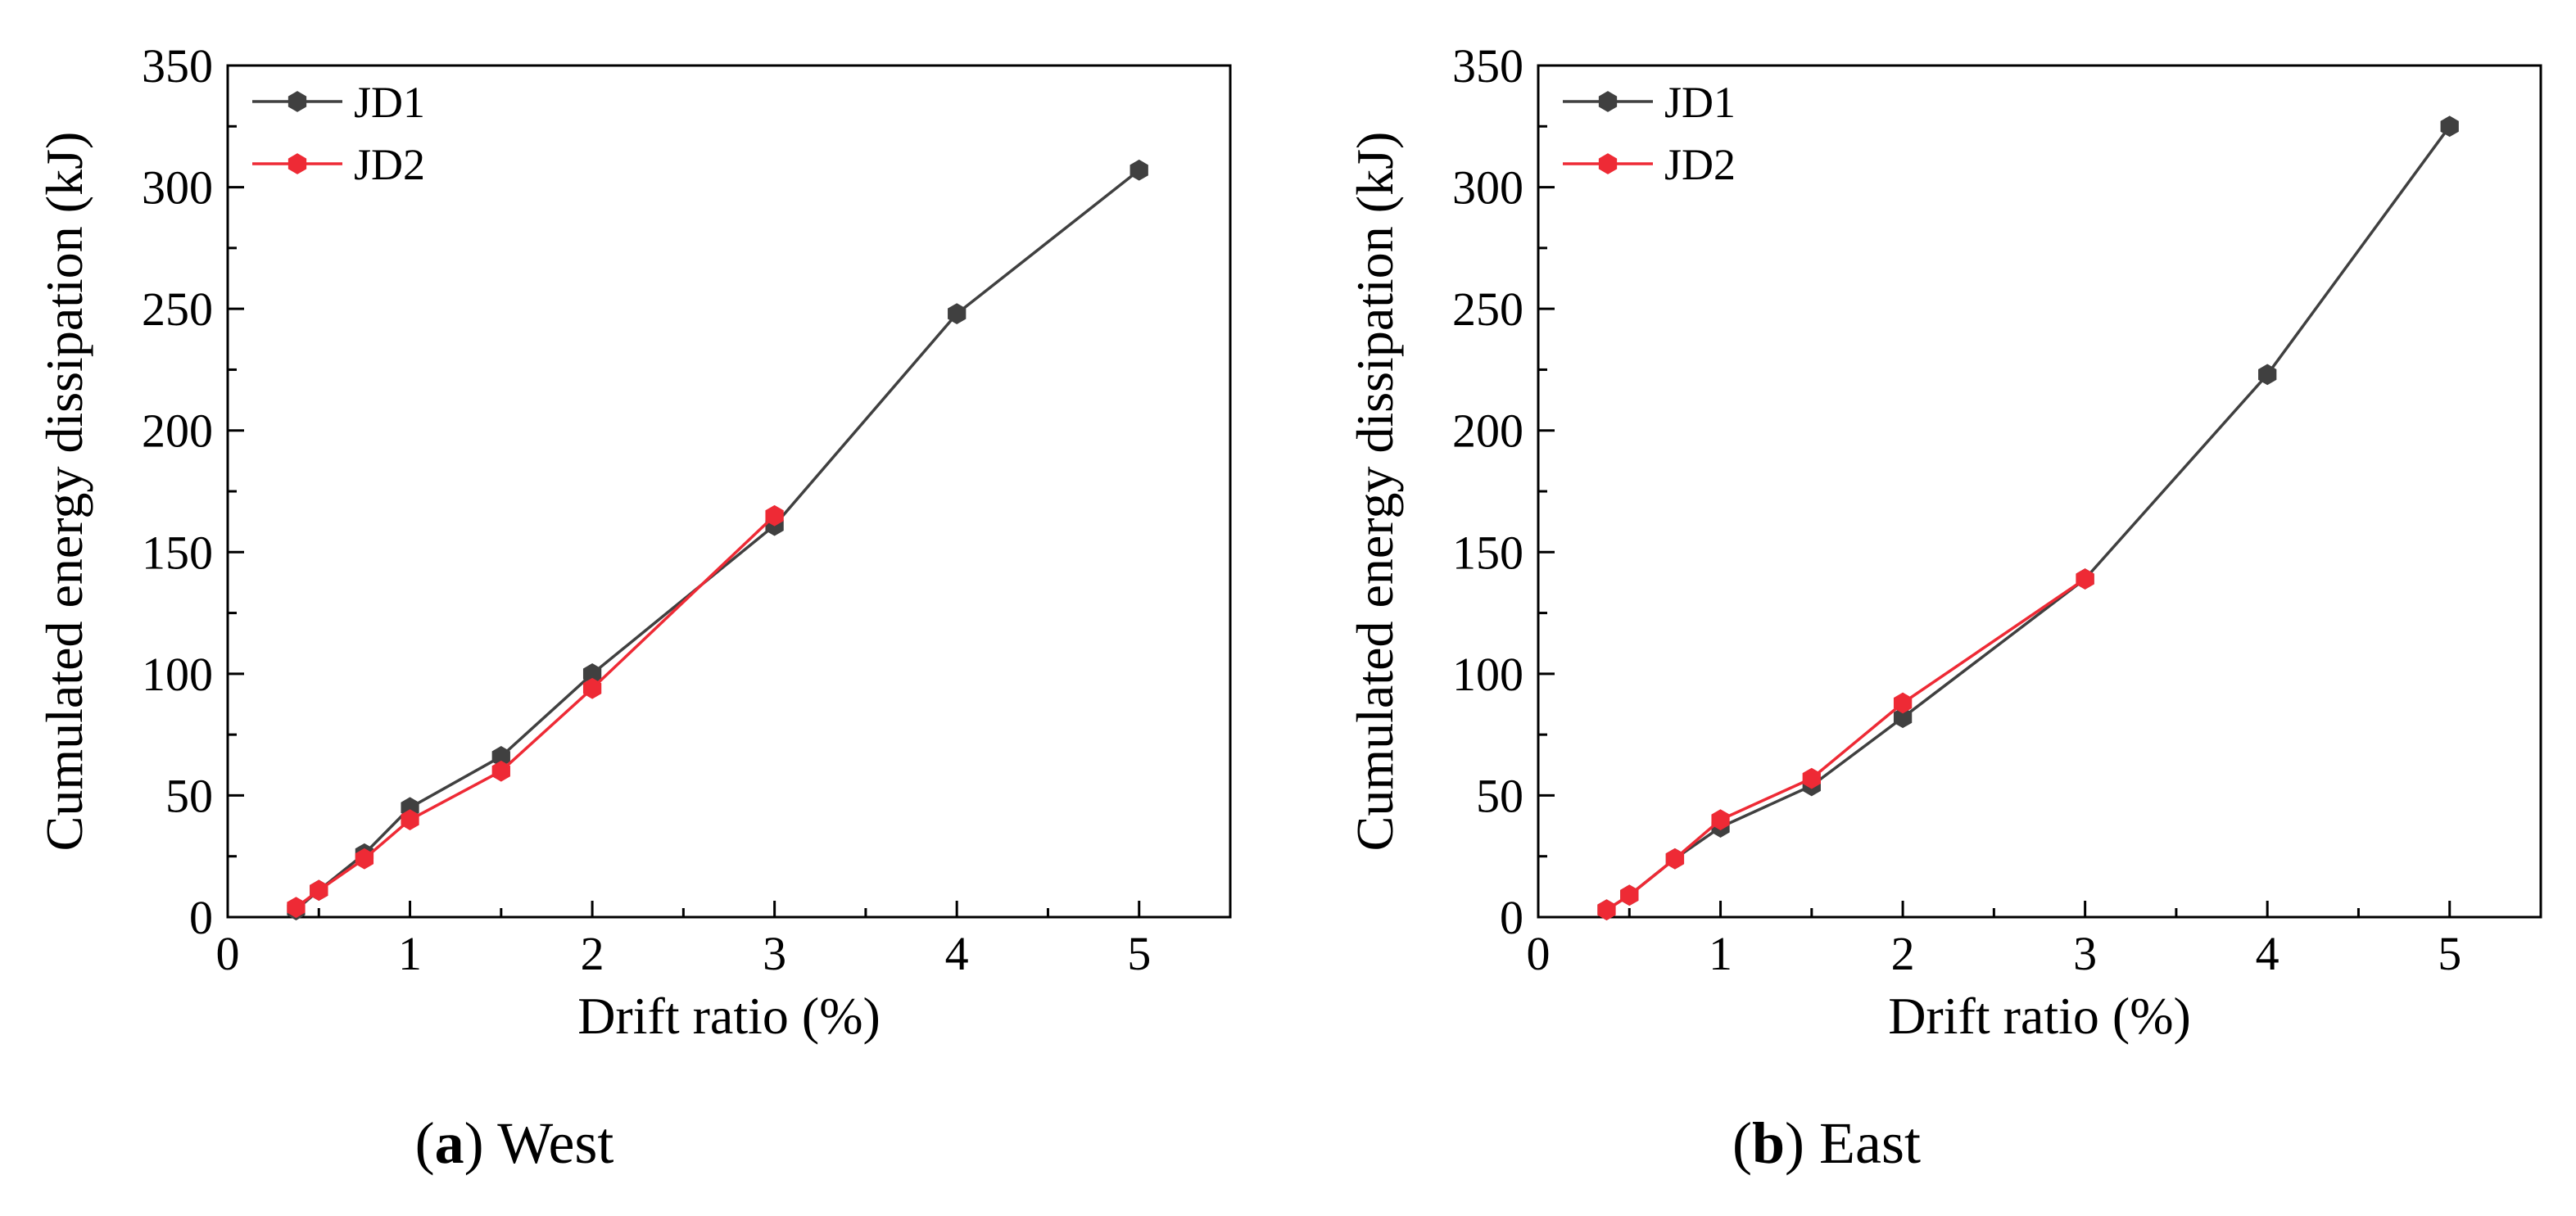 The height and width of the screenshot is (1216, 2576). What do you see at coordinates (449, 1143) in the screenshot?
I see `caption-letter: a` at bounding box center [449, 1143].